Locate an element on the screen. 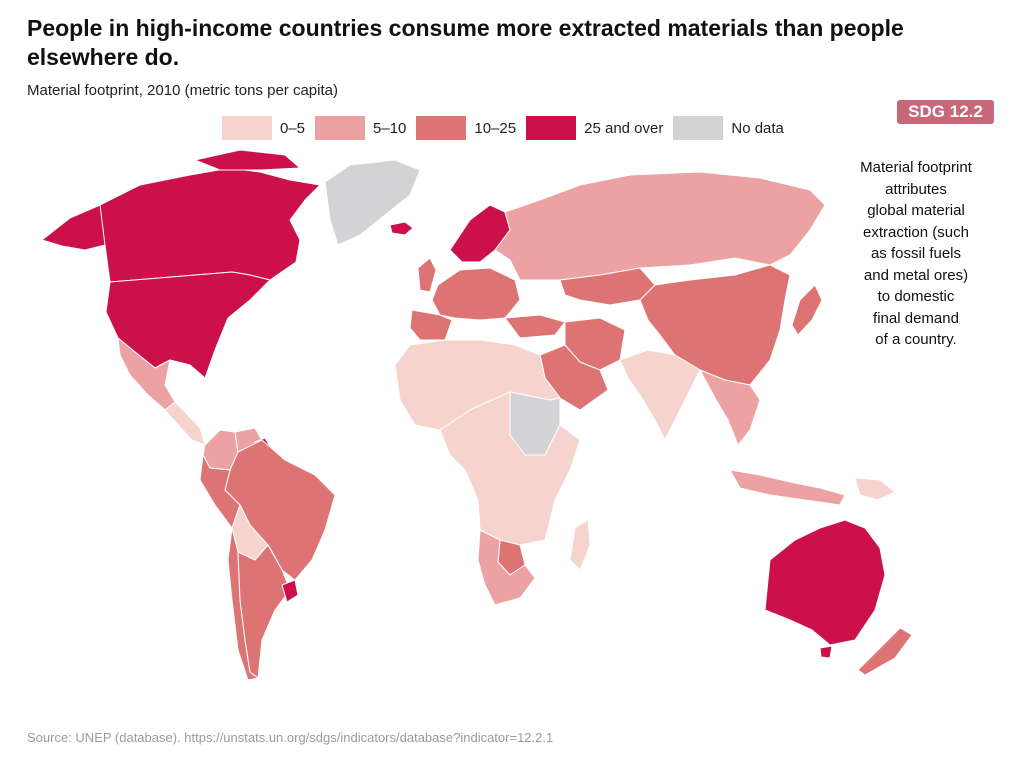  legend-item-0-5: 0–5 is located at coordinates (263, 128).